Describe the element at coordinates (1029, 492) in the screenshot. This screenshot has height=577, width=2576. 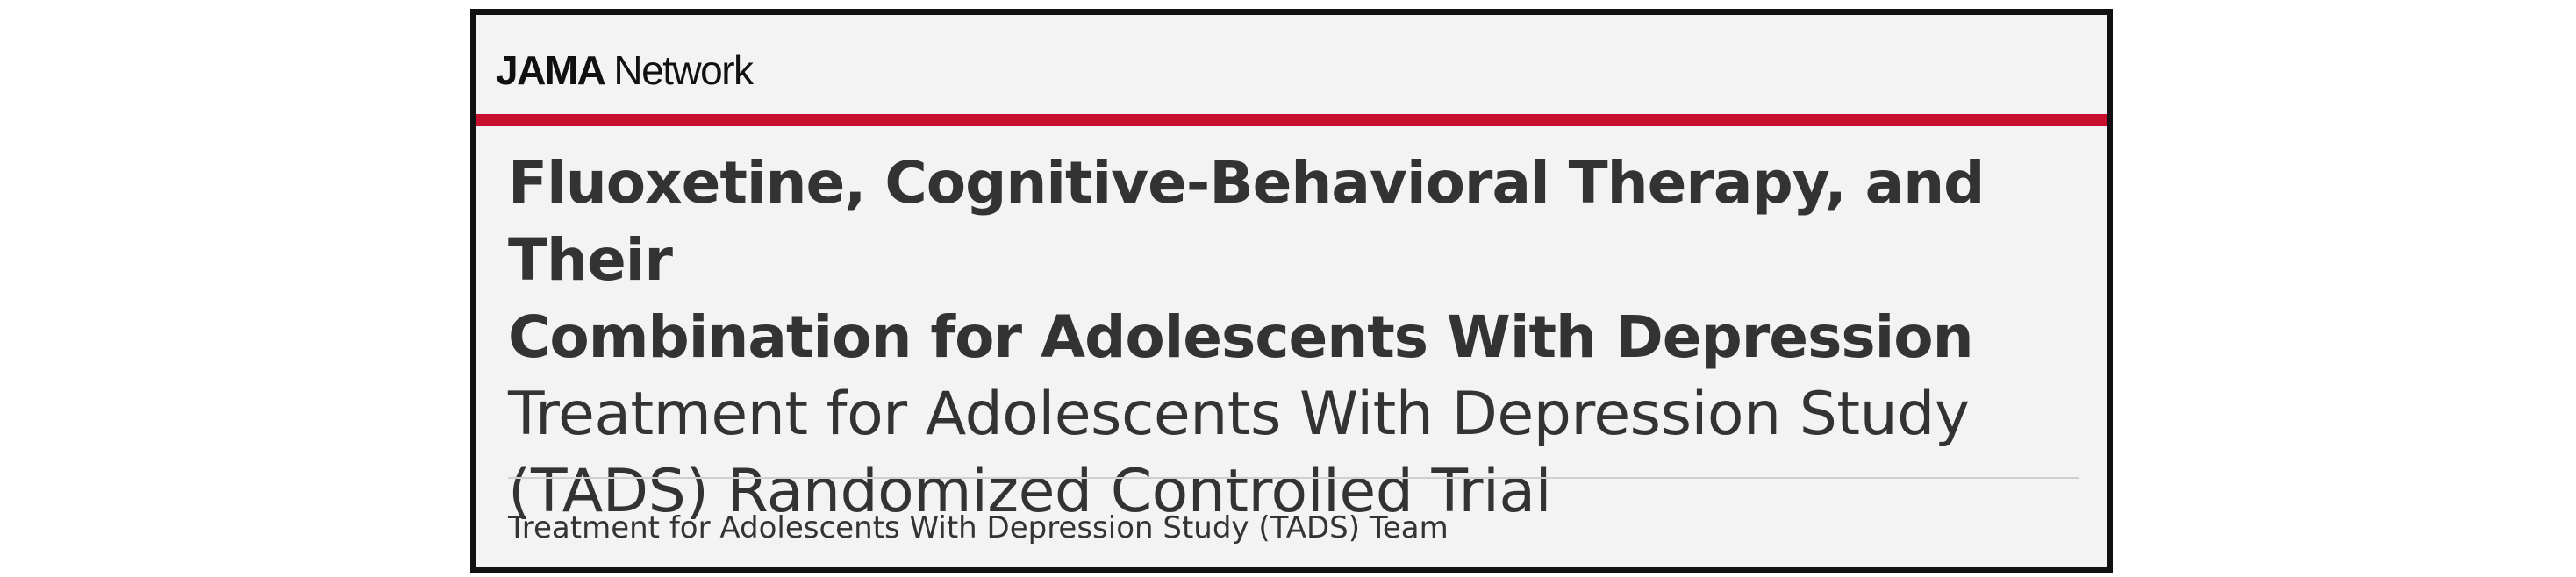
I see `article-subtitle-line-2: (TADS) Randomized Controlled Trial` at that location.